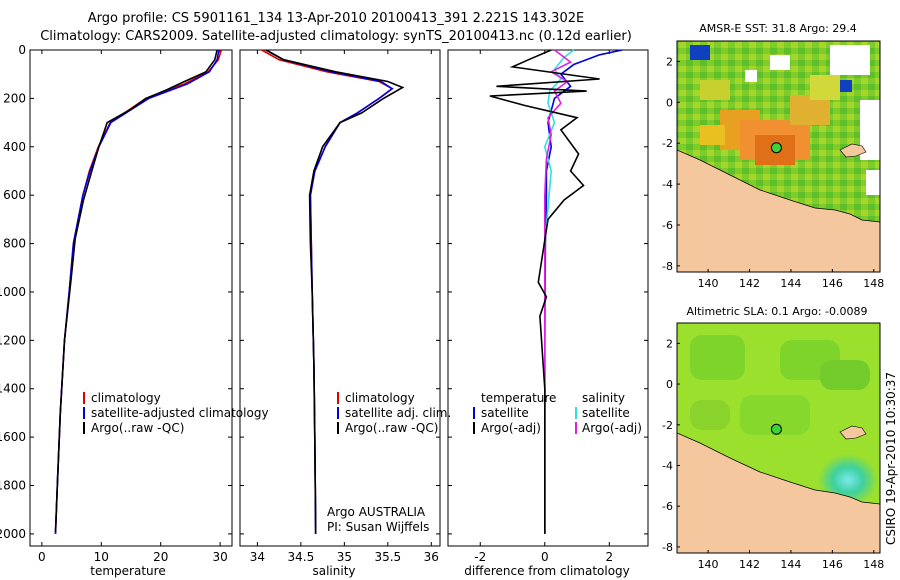 This screenshot has width=900, height=580. I want to click on sst-argo-location-marker, so click(776, 148).